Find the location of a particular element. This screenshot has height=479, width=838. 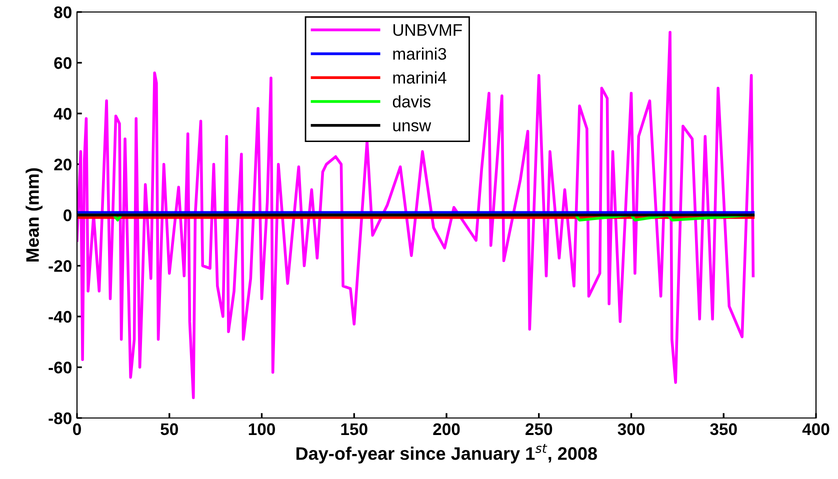

x-tick-label: 250 is located at coordinates (539, 429).